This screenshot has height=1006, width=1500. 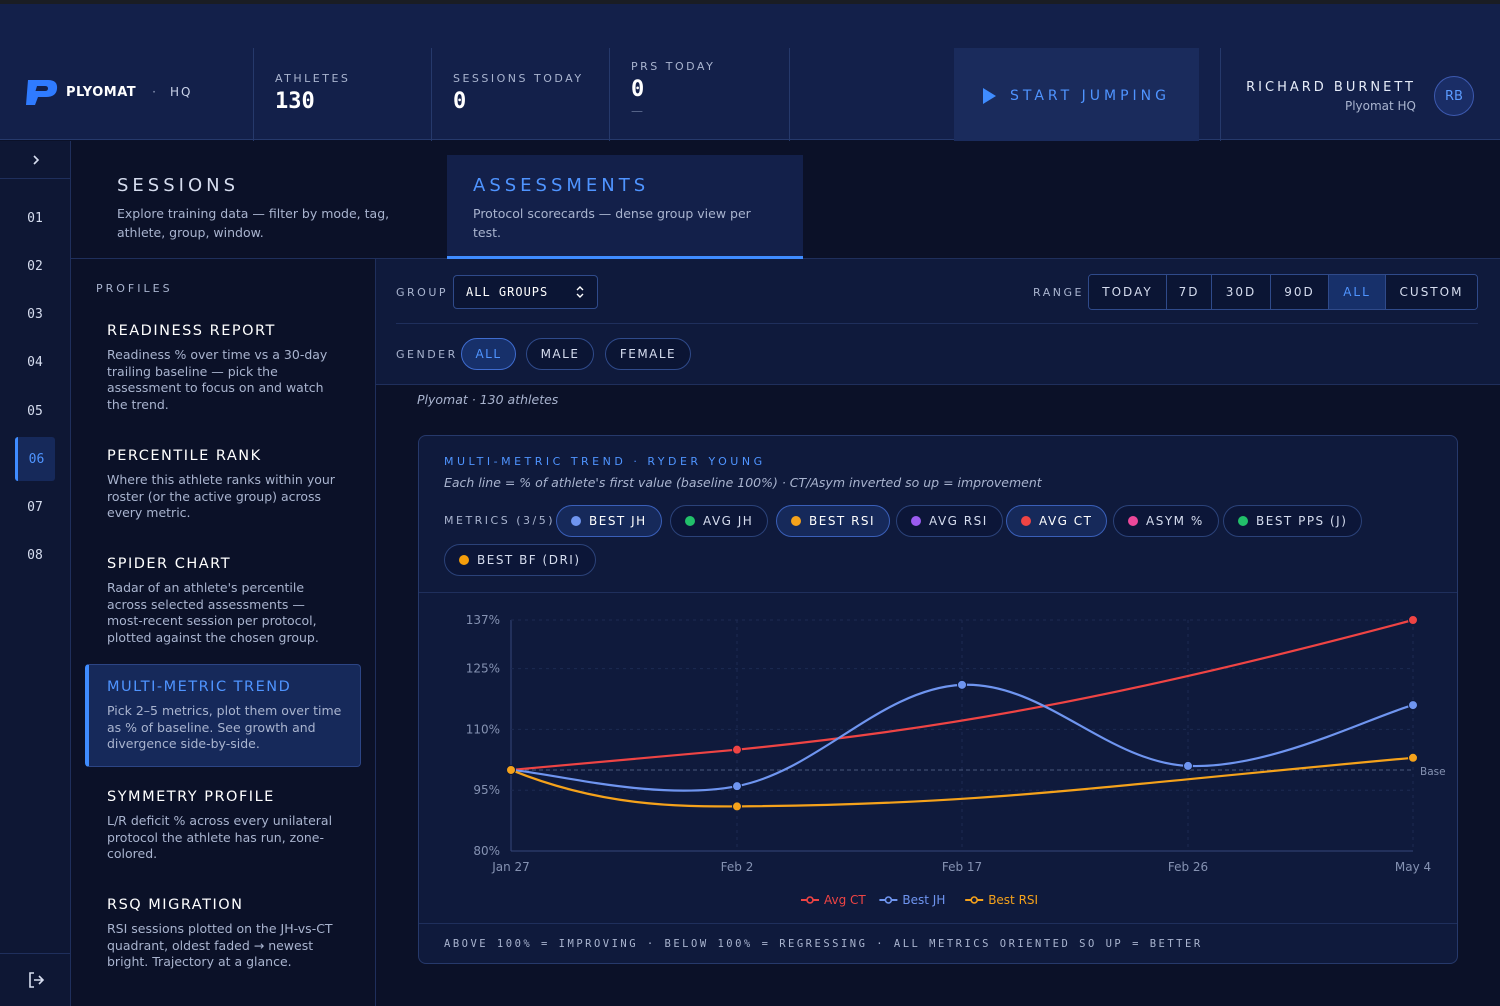 What do you see at coordinates (422, 292) in the screenshot?
I see `group-label: GROUP` at bounding box center [422, 292].